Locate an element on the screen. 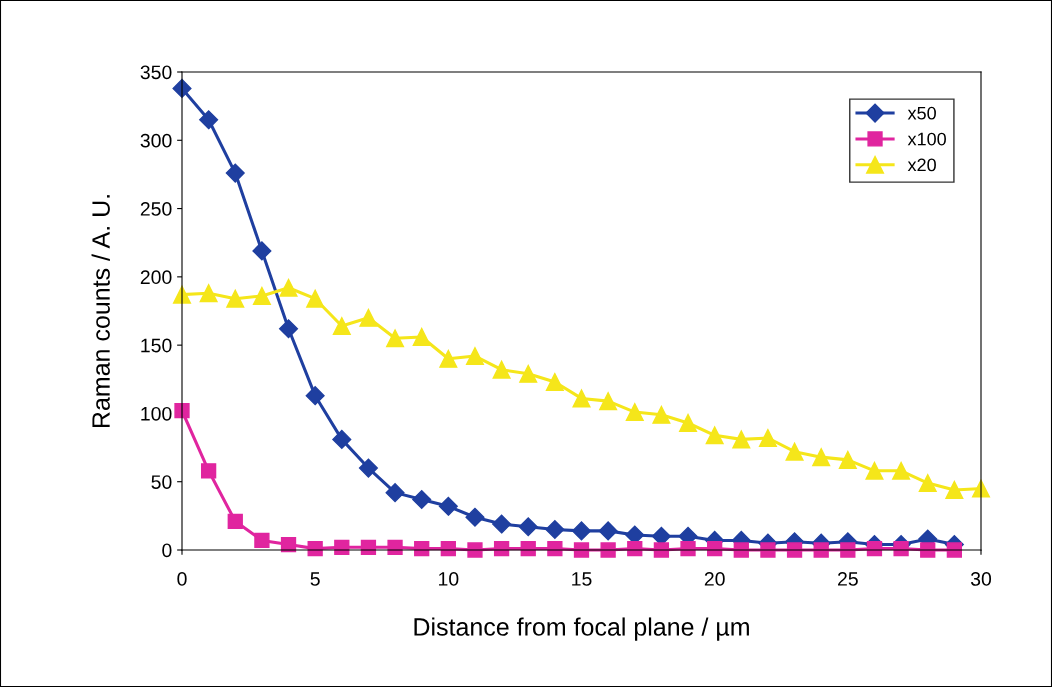  y-tick-label: 0 is located at coordinates (167, 550).